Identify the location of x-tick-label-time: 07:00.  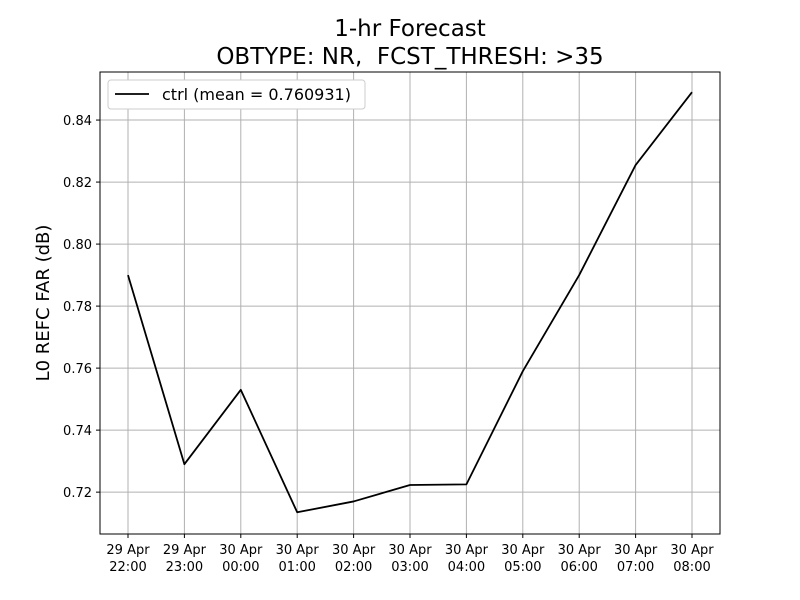
(635, 567).